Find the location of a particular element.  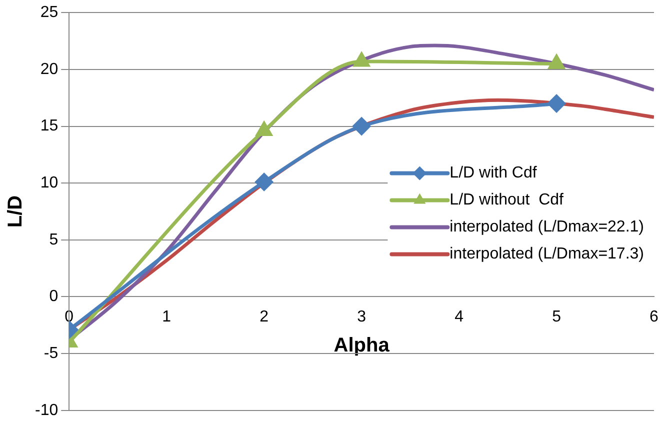

x-tick-label: 4 is located at coordinates (459, 317).